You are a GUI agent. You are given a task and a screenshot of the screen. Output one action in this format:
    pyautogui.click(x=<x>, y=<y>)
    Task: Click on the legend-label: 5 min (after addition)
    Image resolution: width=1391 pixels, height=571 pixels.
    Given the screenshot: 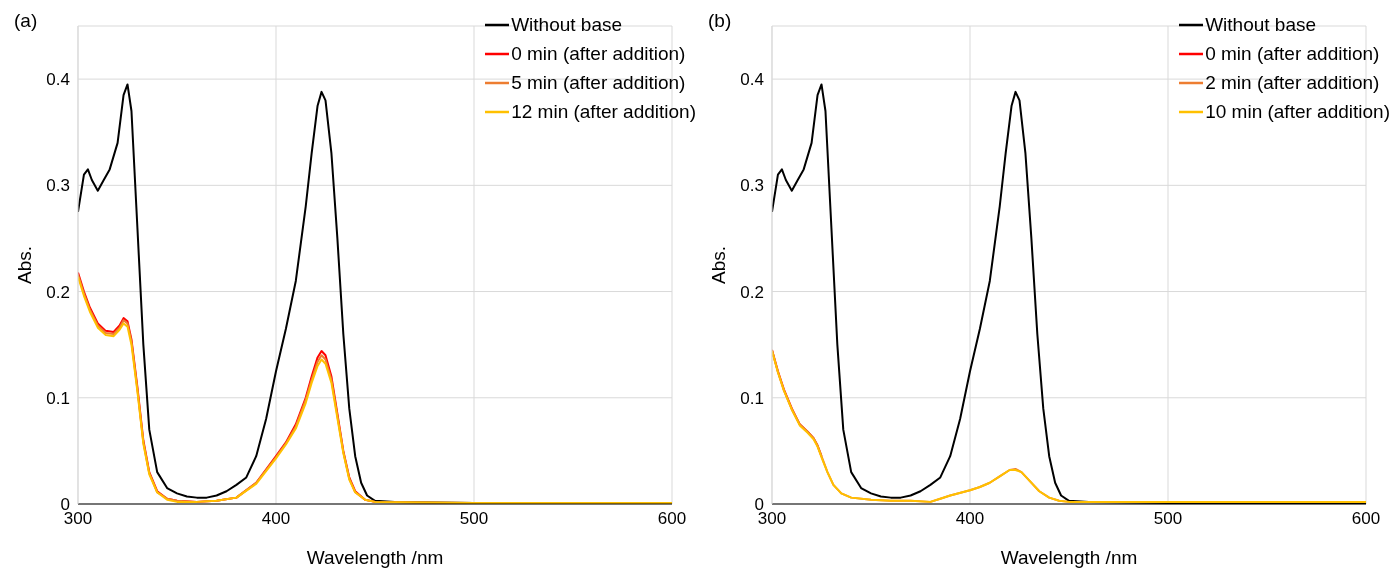 What is the action you would take?
    pyautogui.click(x=598, y=83)
    